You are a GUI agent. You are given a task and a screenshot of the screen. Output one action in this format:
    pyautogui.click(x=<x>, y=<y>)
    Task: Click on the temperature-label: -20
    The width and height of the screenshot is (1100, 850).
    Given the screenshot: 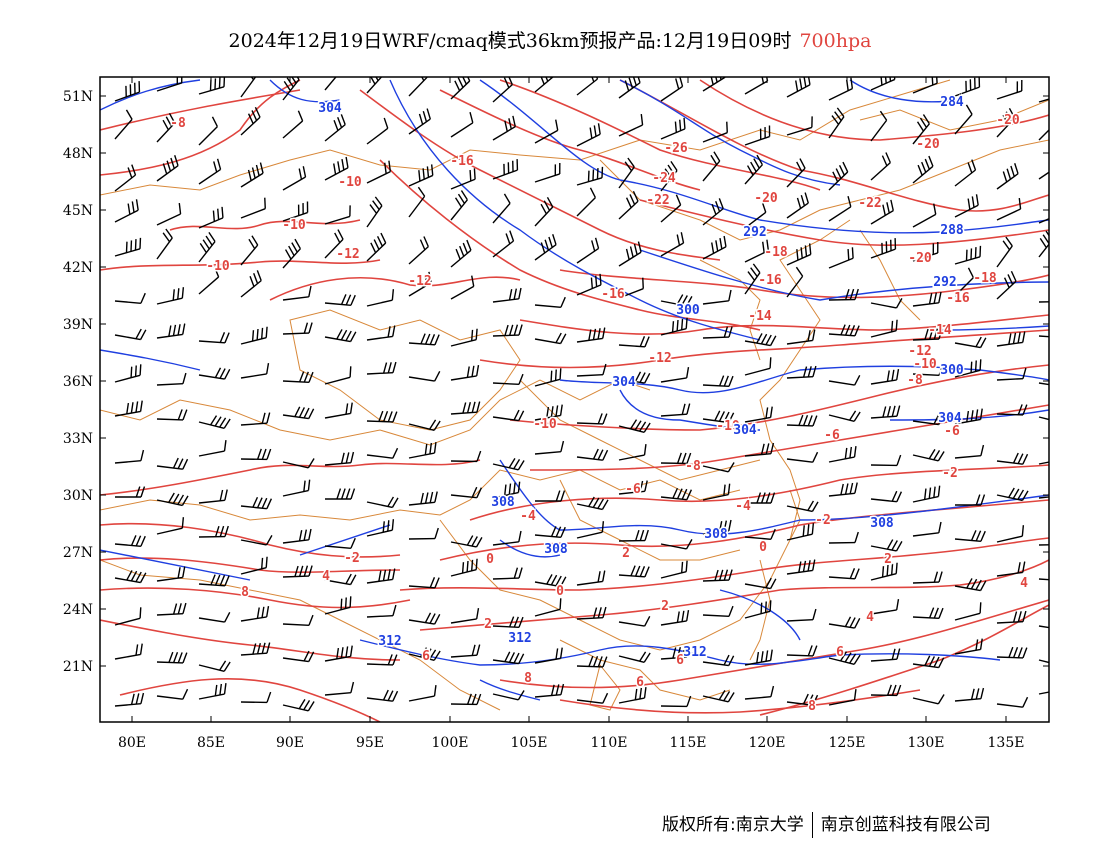 What is the action you would take?
    pyautogui.click(x=928, y=144)
    